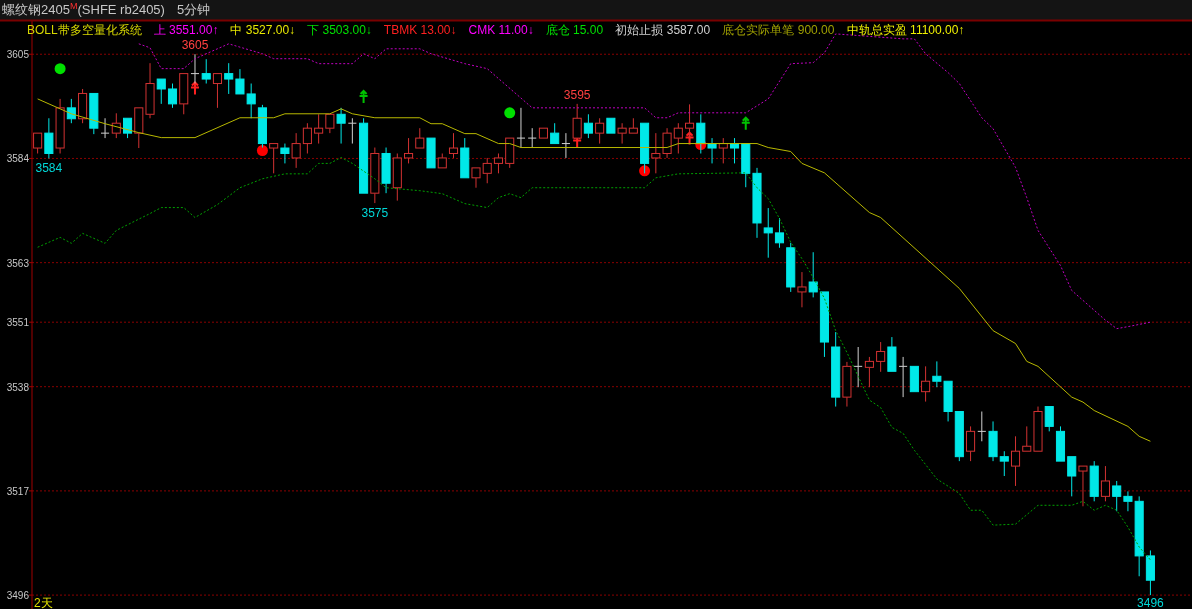 Image resolution: width=1192 pixels, height=609 pixels. Describe the element at coordinates (574, 30) in the screenshot. I see `annotation: 底仓 15.00` at that location.